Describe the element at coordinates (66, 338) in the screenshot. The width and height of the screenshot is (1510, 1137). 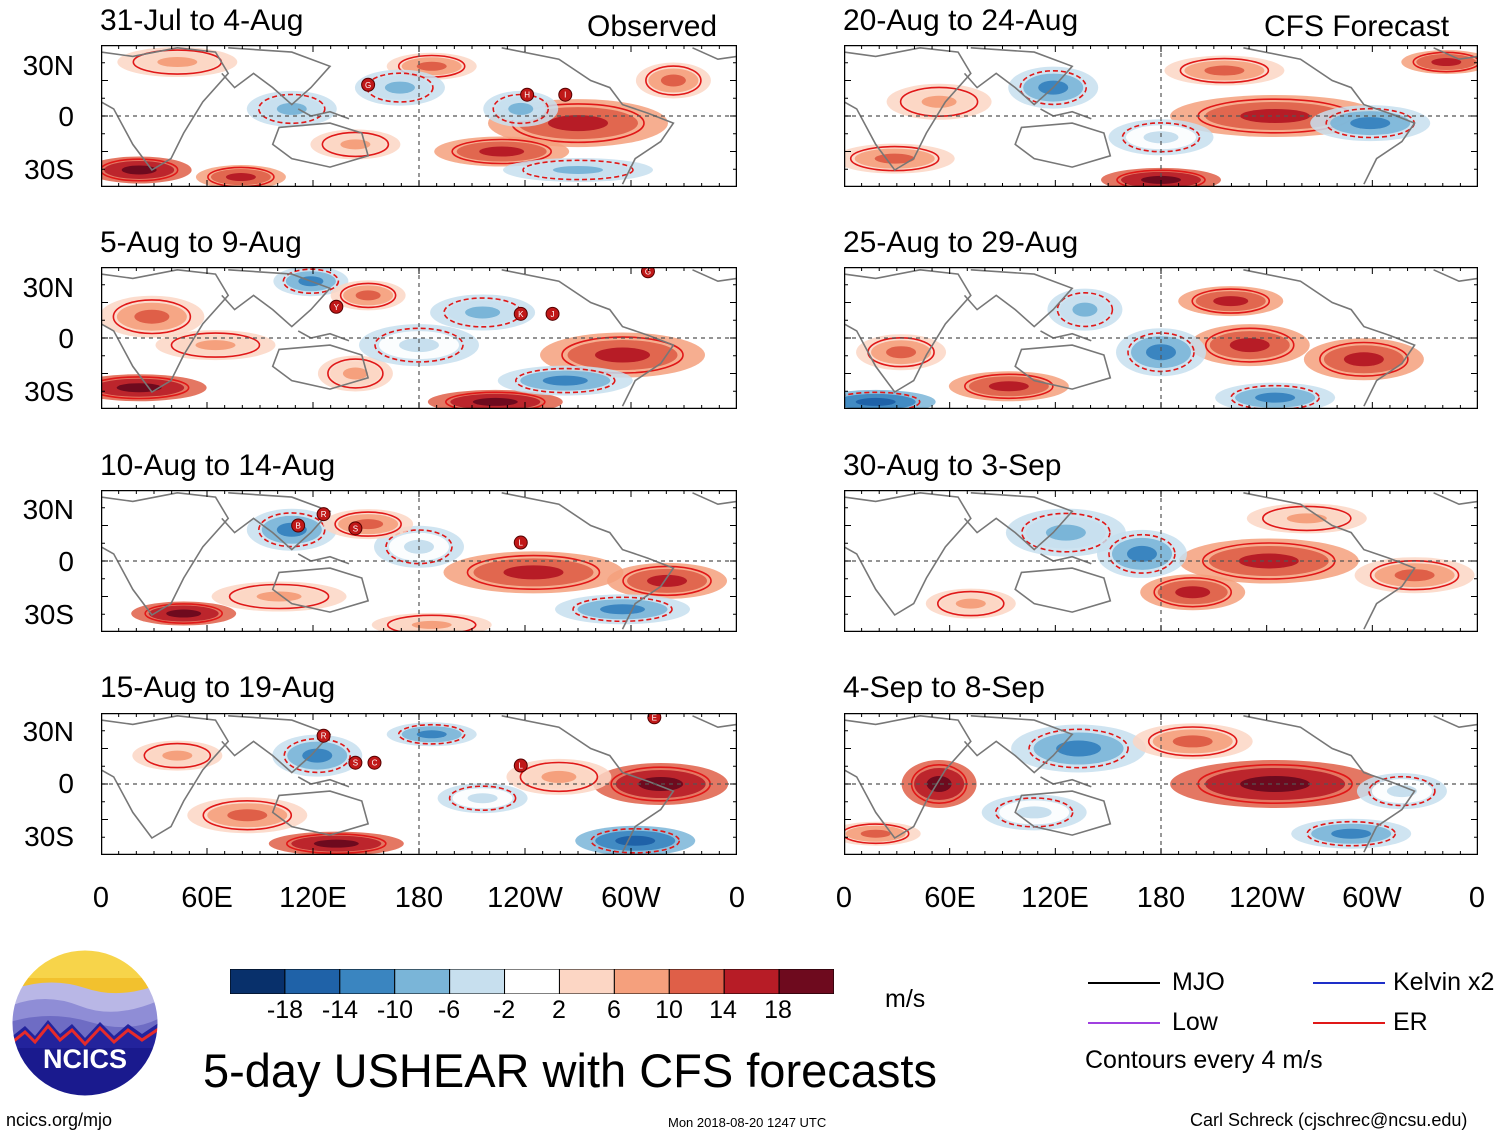
I see `lat-label-eq: 0` at that location.